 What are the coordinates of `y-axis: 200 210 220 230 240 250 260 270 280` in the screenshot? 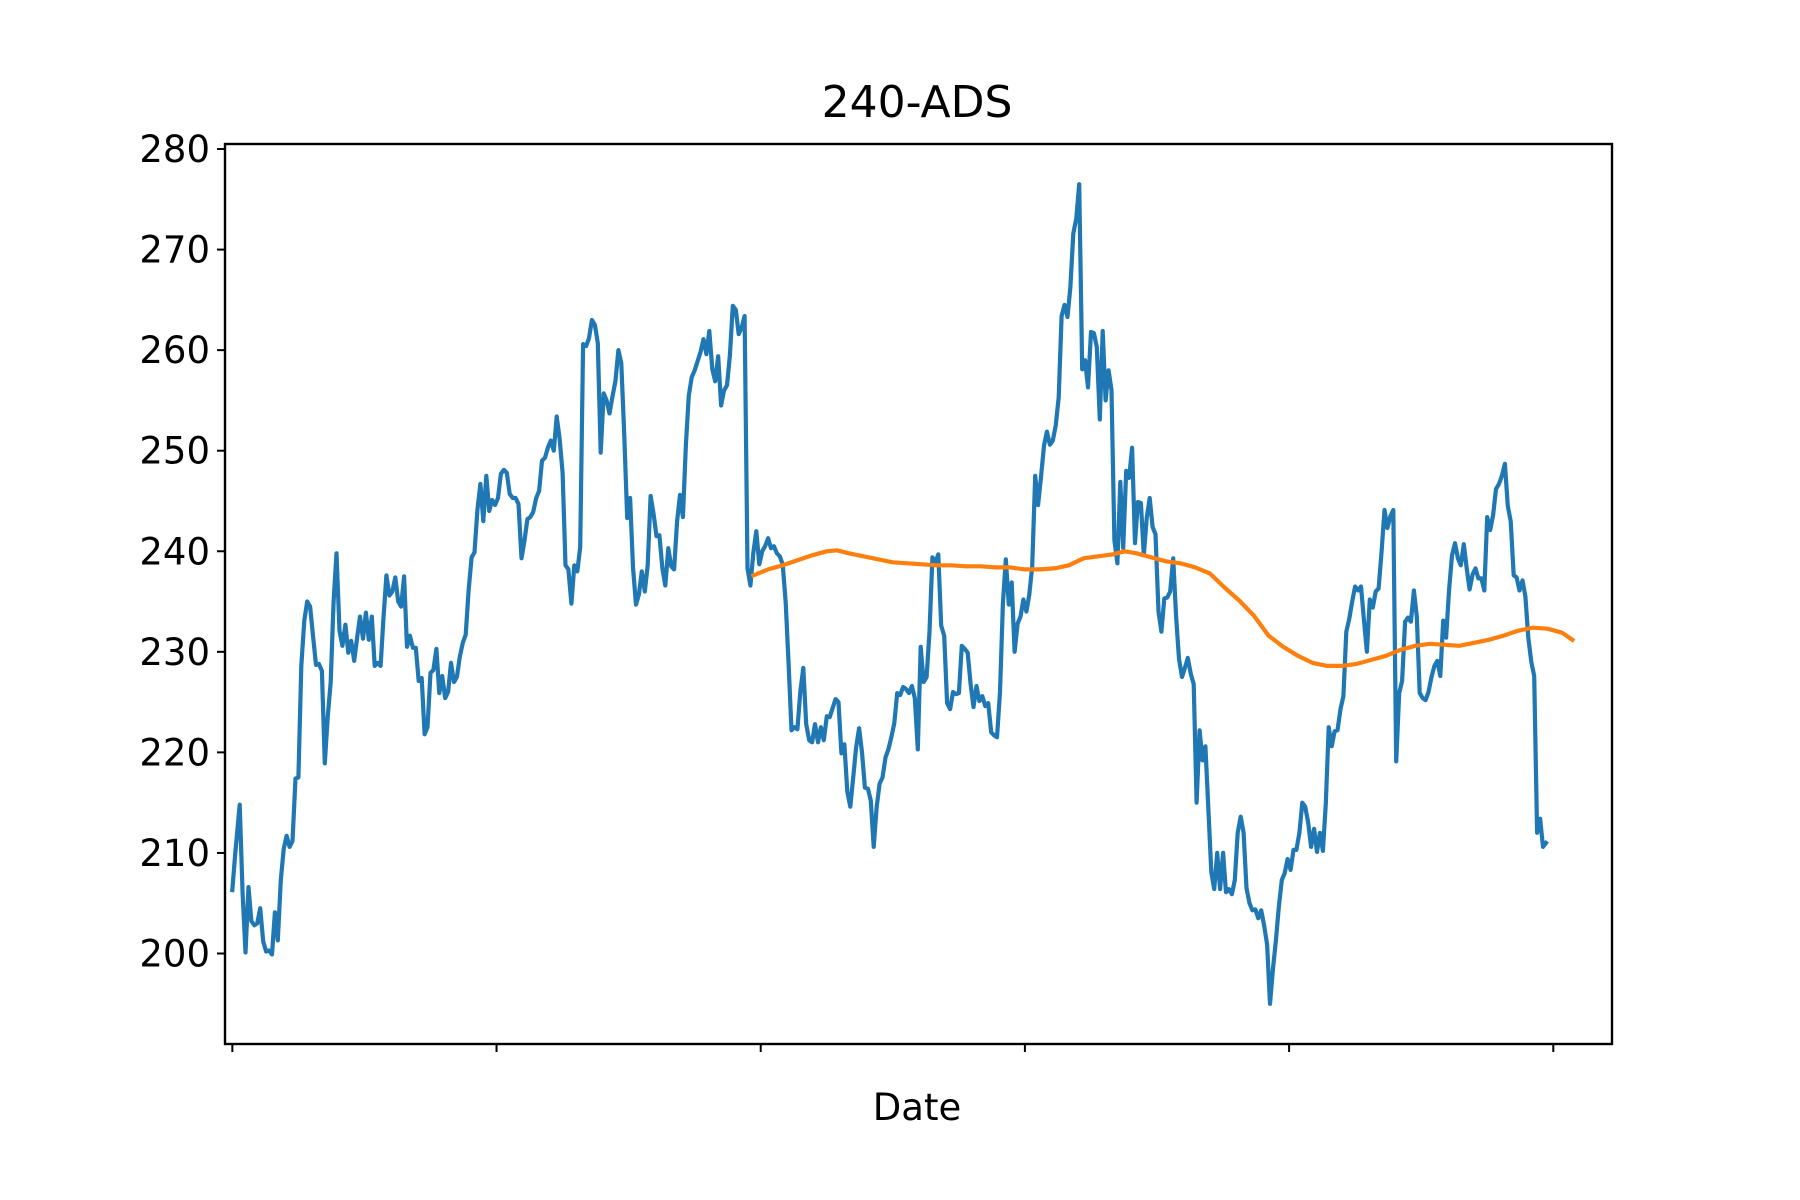 It's located at (182, 551).